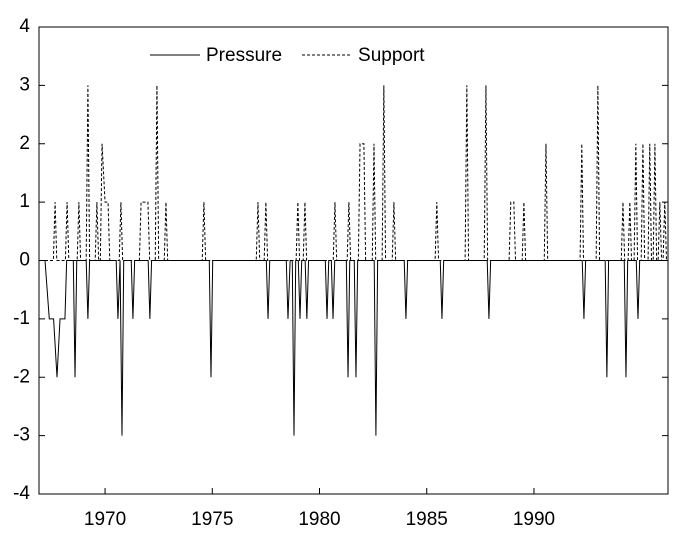 This screenshot has width=673, height=541. What do you see at coordinates (24, 26) in the screenshot?
I see `y-tick-label: 4` at bounding box center [24, 26].